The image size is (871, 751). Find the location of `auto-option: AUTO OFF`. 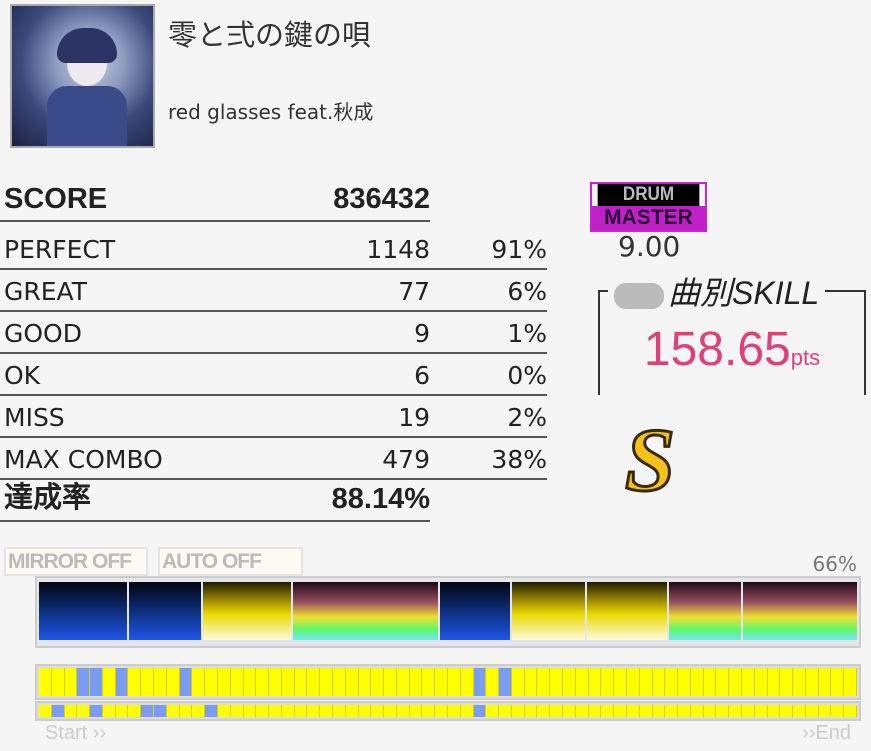

auto-option: AUTO OFF is located at coordinates (230, 561).